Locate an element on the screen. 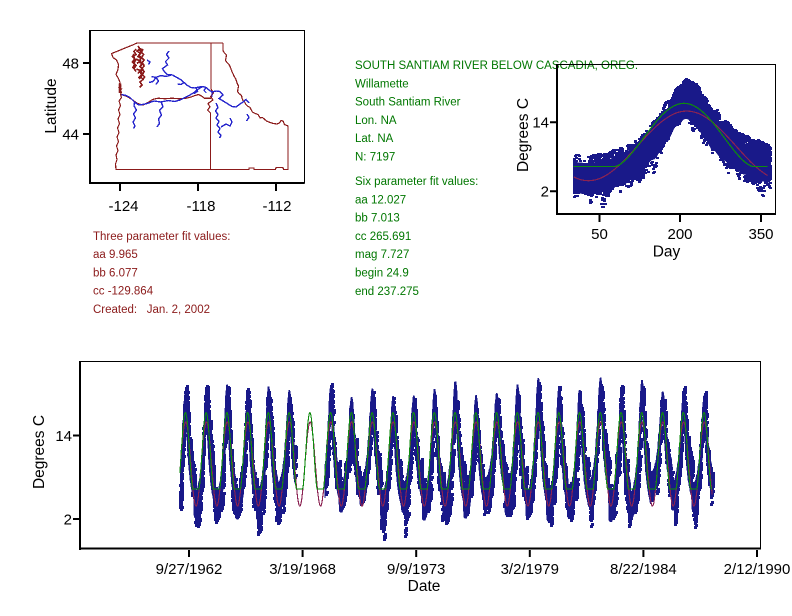  svg-text: Latitude is located at coordinates (51, 105).